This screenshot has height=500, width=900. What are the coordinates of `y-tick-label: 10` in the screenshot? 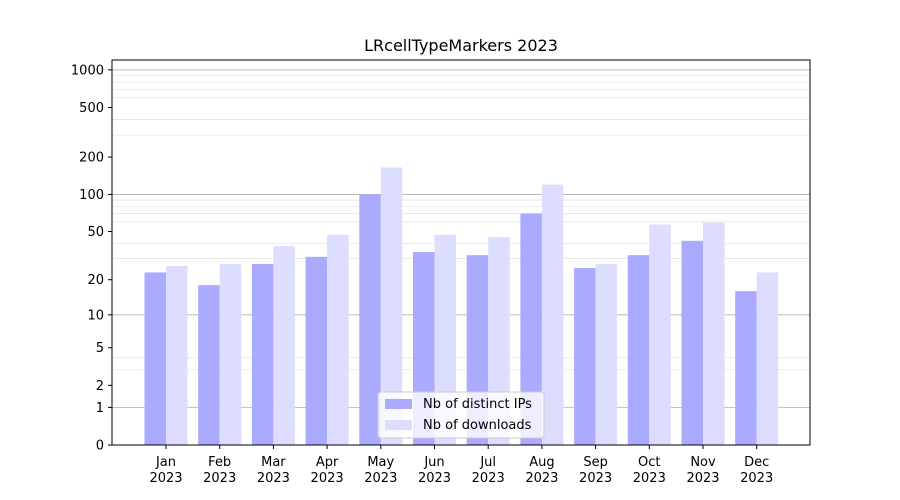 It's located at (95, 315).